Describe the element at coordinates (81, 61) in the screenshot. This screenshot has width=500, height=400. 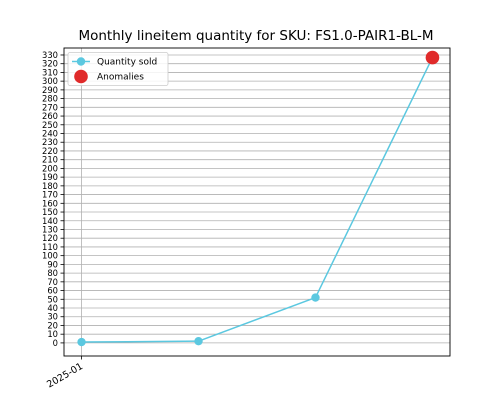
I see `legend-marker-quantity-sold` at that location.